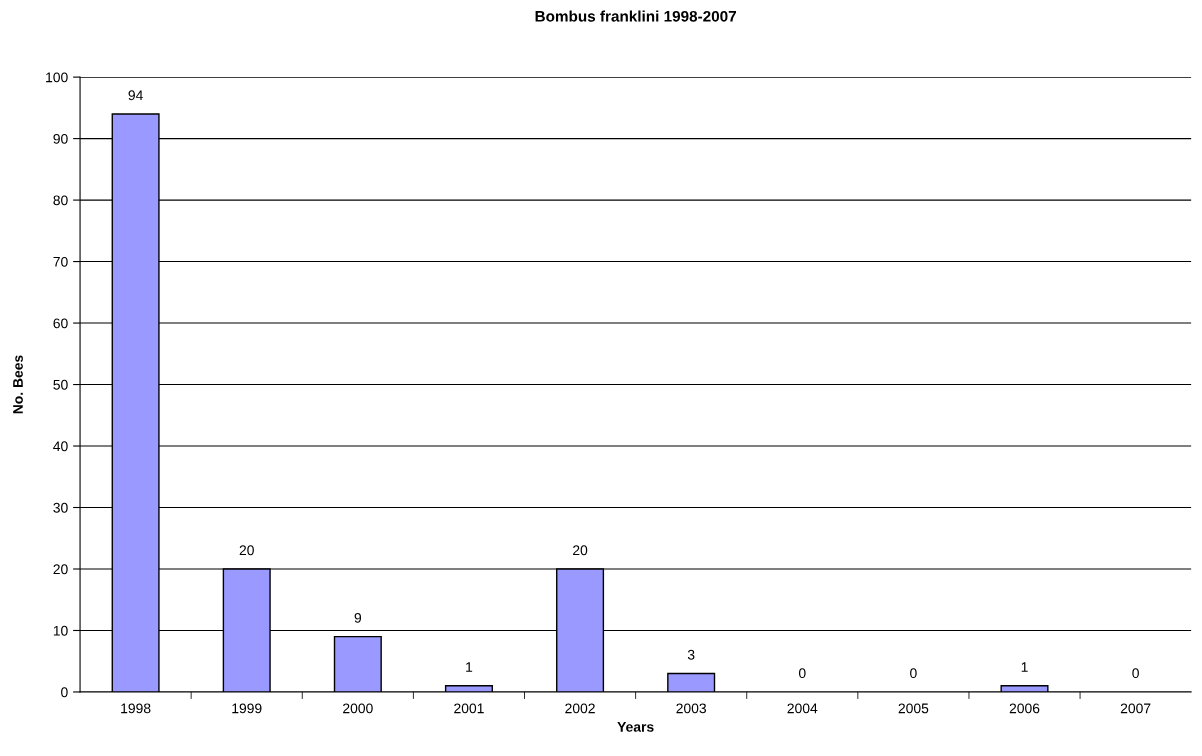  Describe the element at coordinates (635, 16) in the screenshot. I see `chart-title: Bombus franklini 1998-2007` at that location.